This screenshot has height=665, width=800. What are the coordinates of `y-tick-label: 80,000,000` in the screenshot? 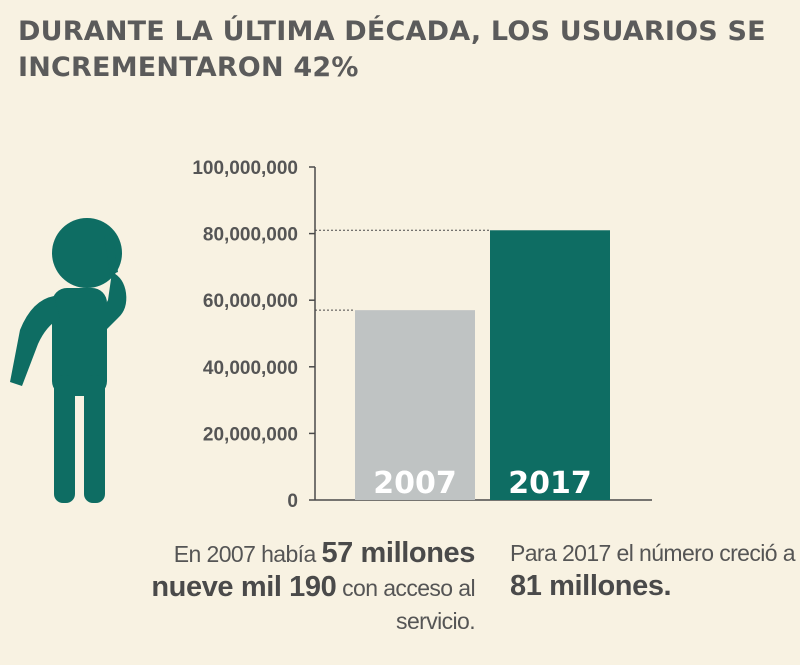 It's located at (250, 235).